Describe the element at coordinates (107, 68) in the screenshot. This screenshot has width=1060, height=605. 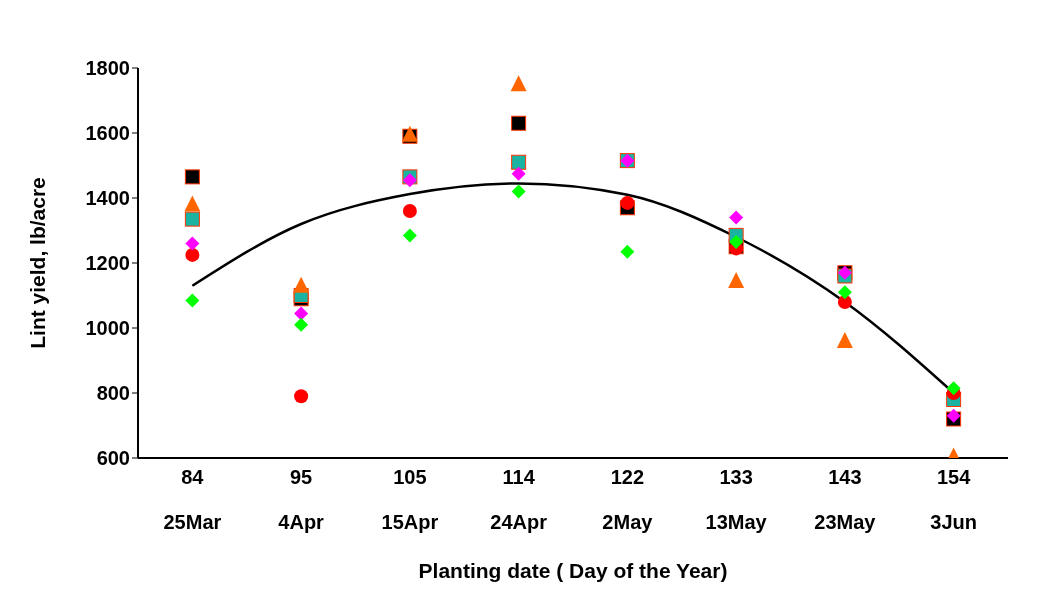
I see `y-tick-label: 1800` at that location.